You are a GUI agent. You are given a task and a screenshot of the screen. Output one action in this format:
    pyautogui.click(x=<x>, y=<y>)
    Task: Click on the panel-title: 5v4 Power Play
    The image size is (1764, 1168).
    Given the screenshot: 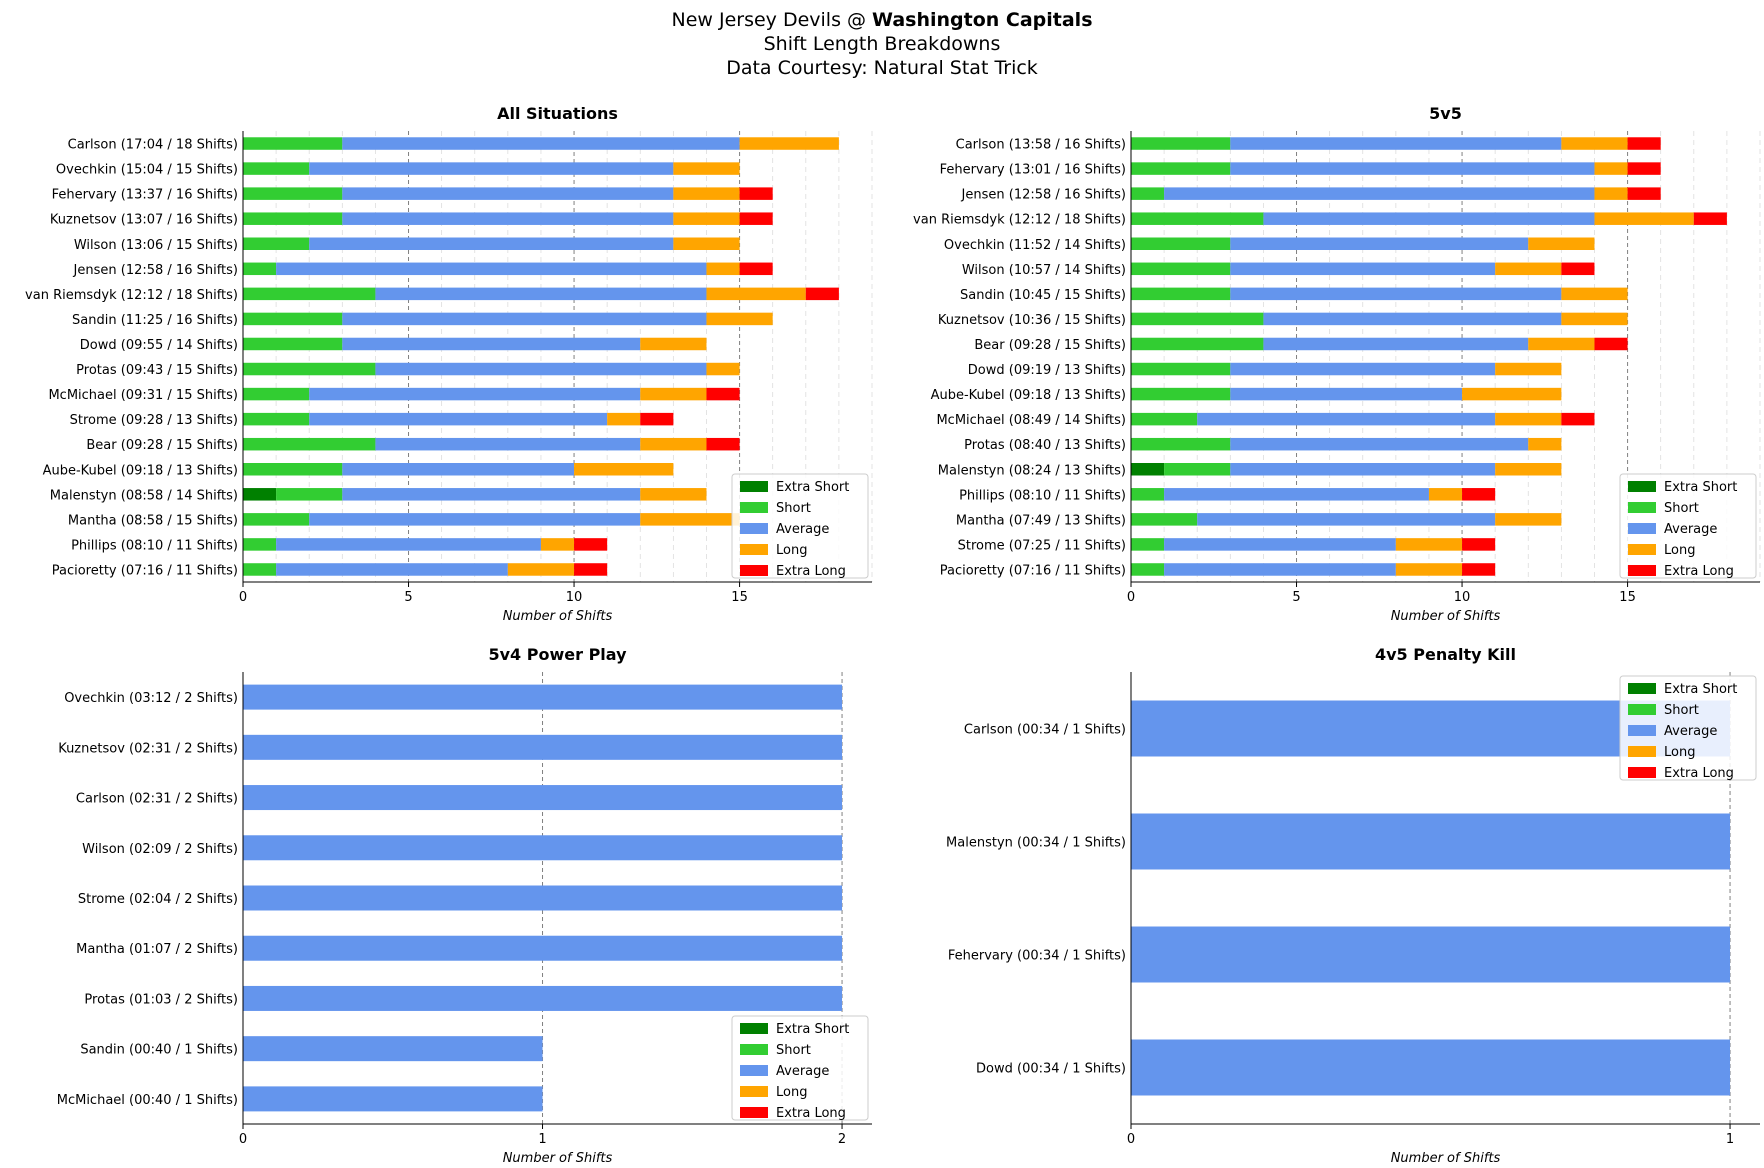 What is the action you would take?
    pyautogui.click(x=557, y=654)
    